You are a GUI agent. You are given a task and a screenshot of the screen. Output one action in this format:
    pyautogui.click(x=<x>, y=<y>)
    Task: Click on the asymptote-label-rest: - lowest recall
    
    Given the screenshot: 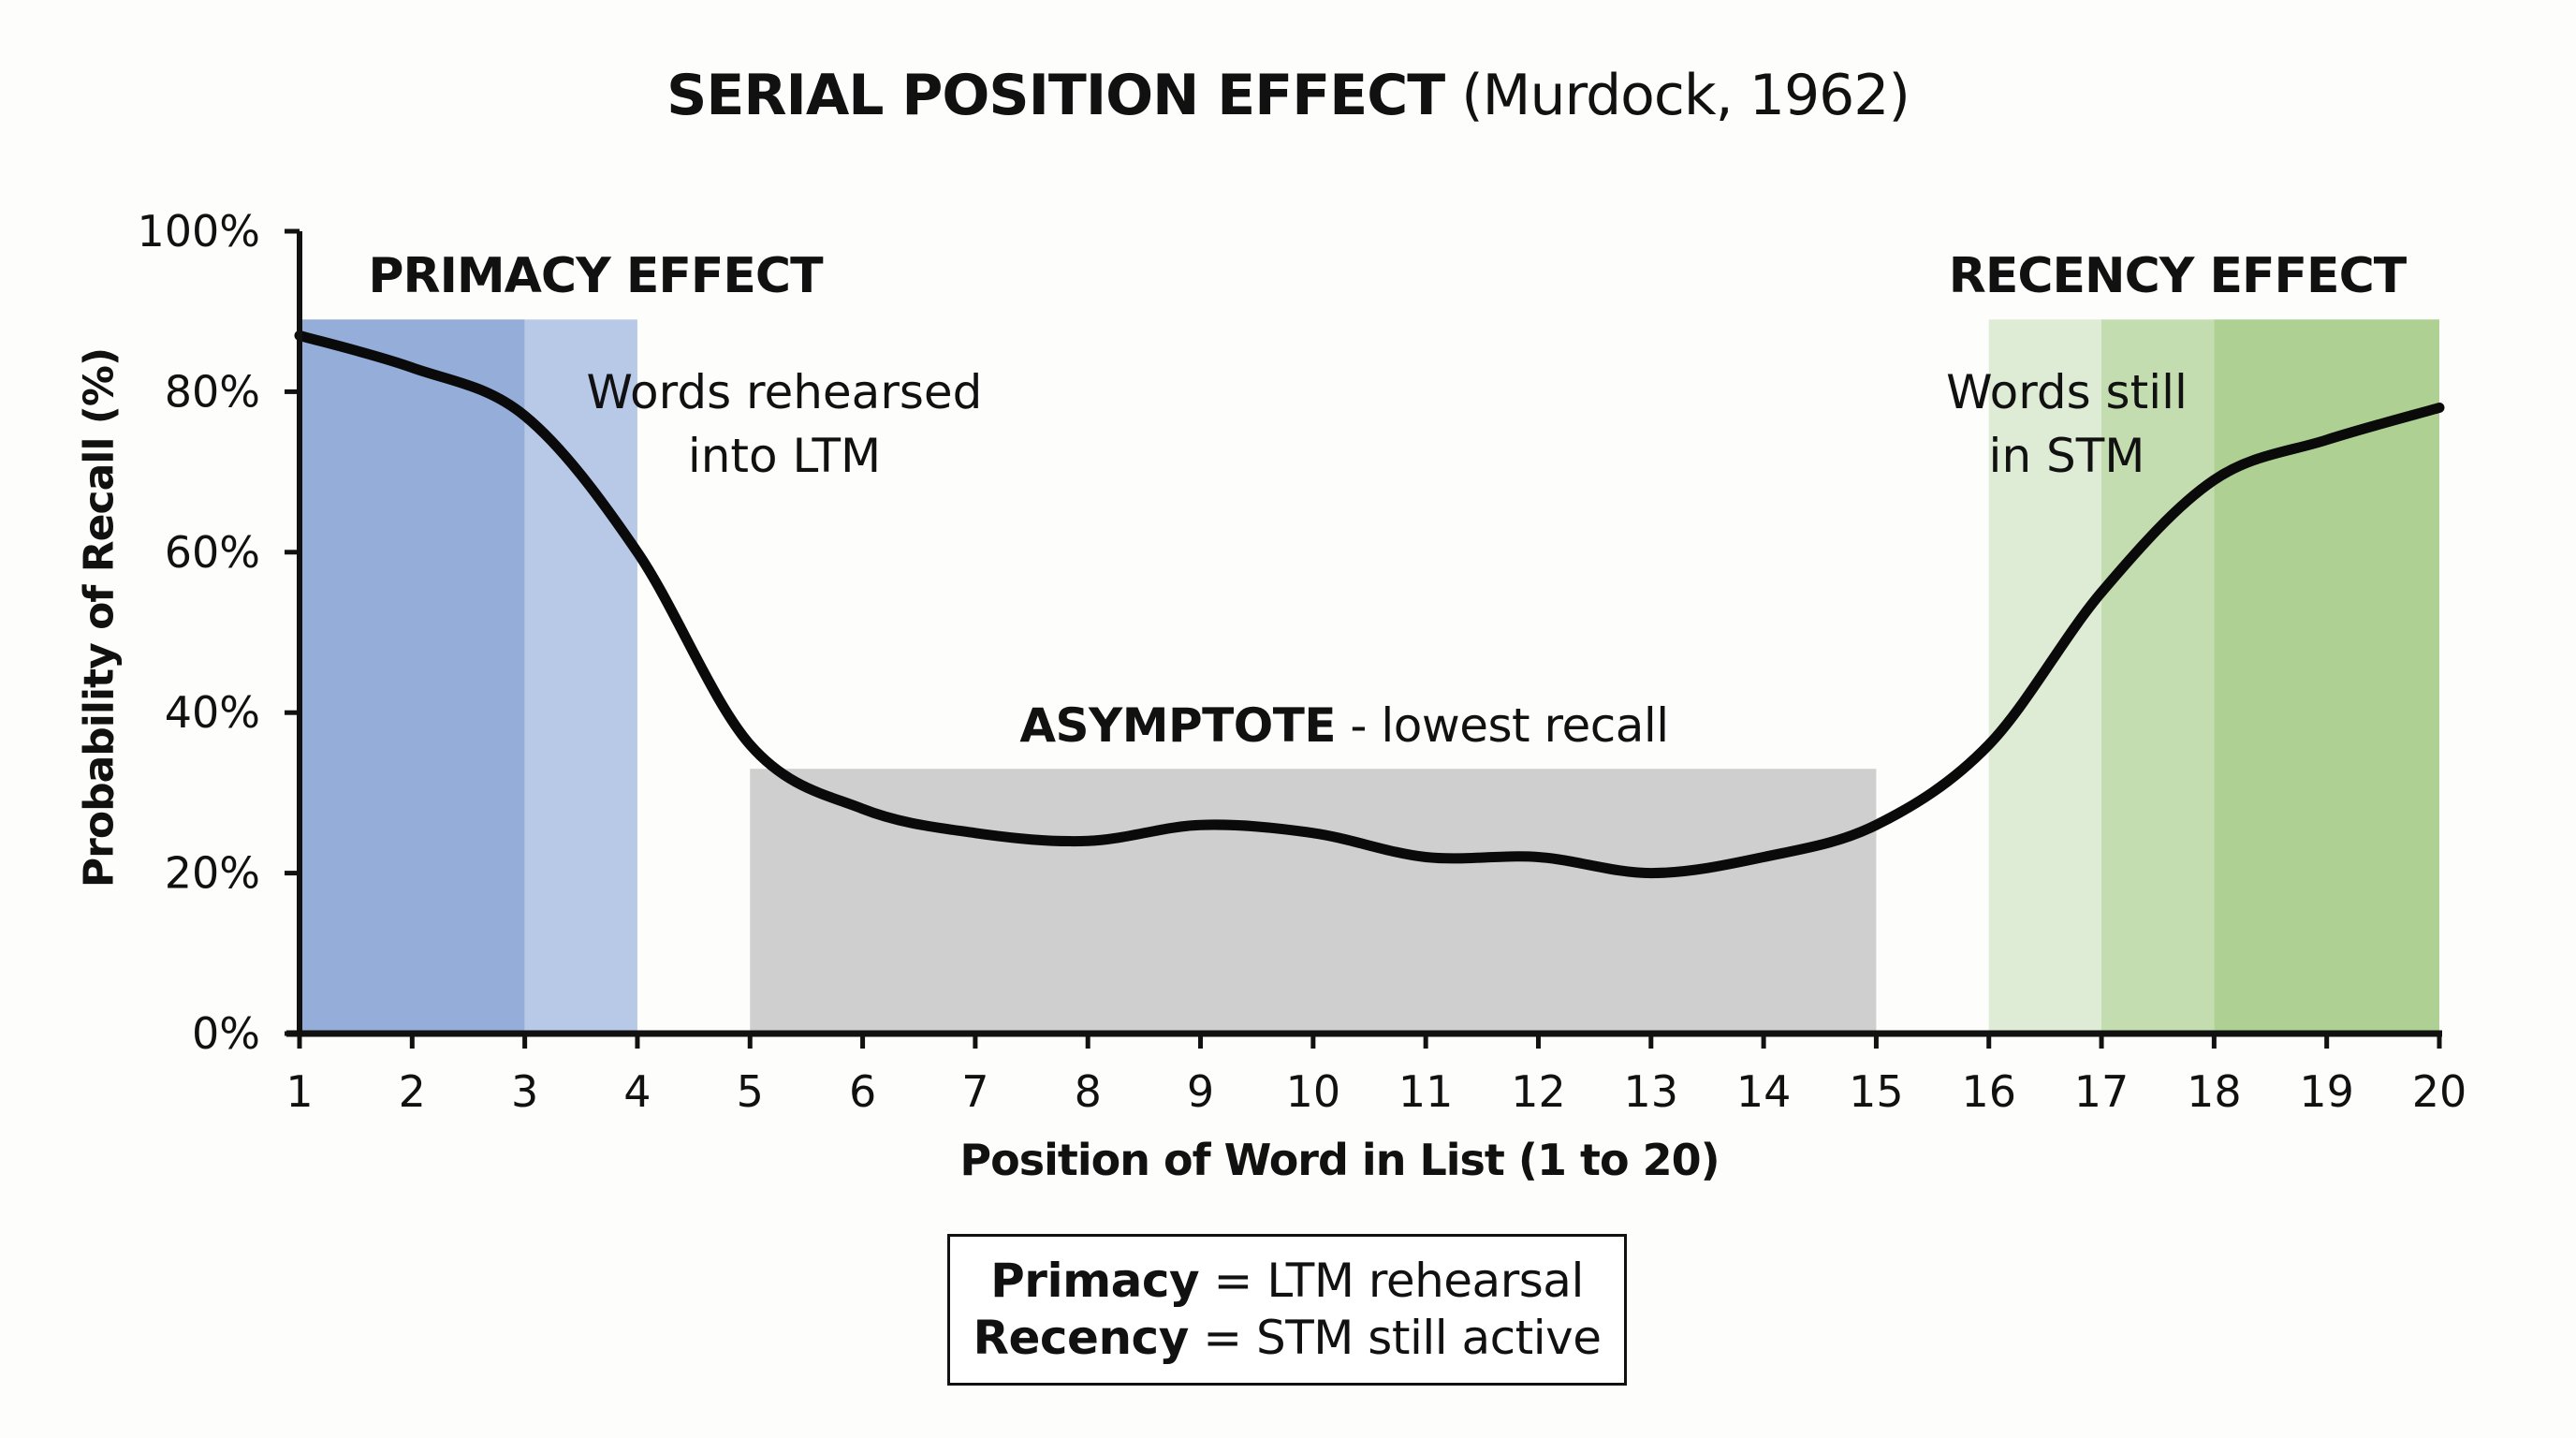 What is the action you would take?
    pyautogui.click(x=1502, y=725)
    